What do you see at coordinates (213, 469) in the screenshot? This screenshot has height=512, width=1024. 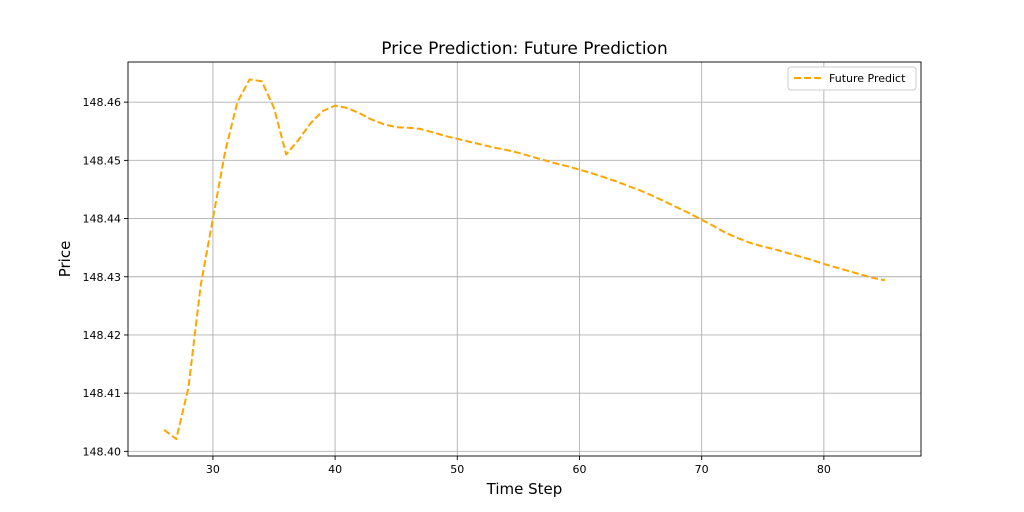 I see `x-tick-label: 30` at bounding box center [213, 469].